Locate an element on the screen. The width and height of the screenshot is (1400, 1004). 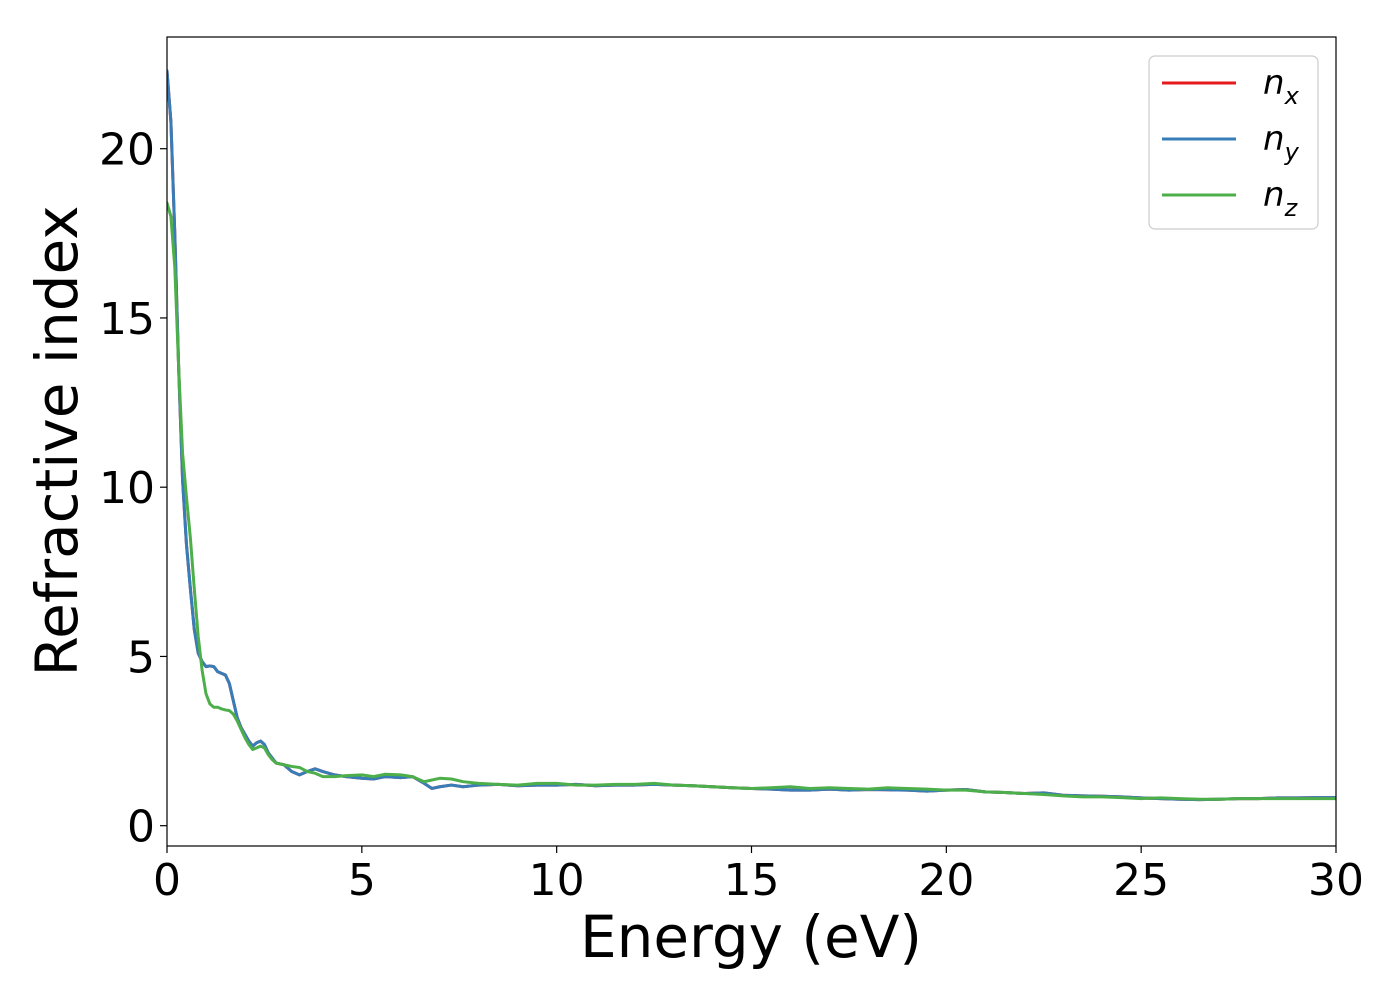
legend-label: nz is located at coordinates (1281, 198).